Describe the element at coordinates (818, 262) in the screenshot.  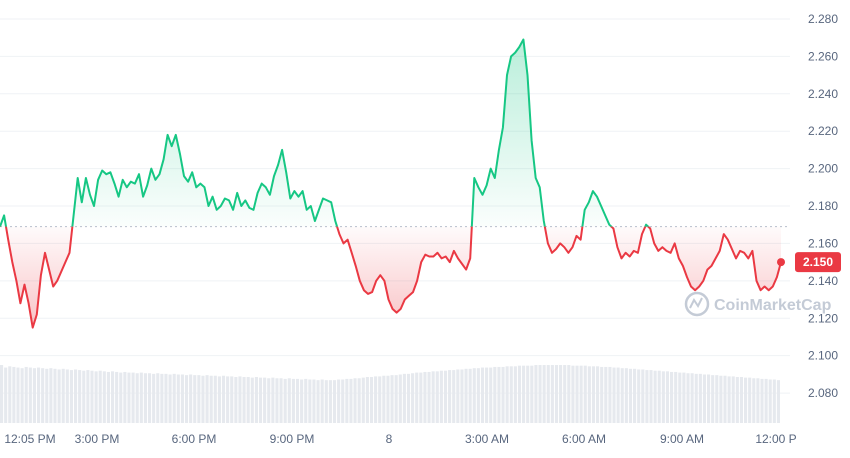
I see `current-price-badge: 2.150` at that location.